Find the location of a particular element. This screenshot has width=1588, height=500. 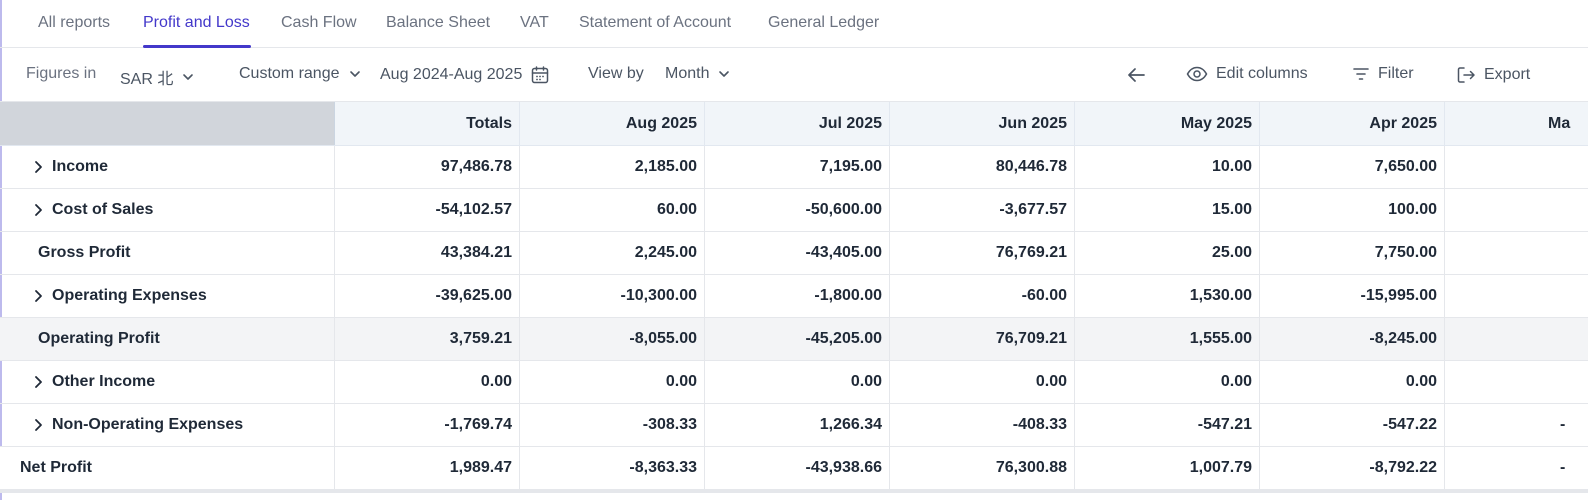

cell-other-income-may-2025: 0.00 is located at coordinates (1167, 382).